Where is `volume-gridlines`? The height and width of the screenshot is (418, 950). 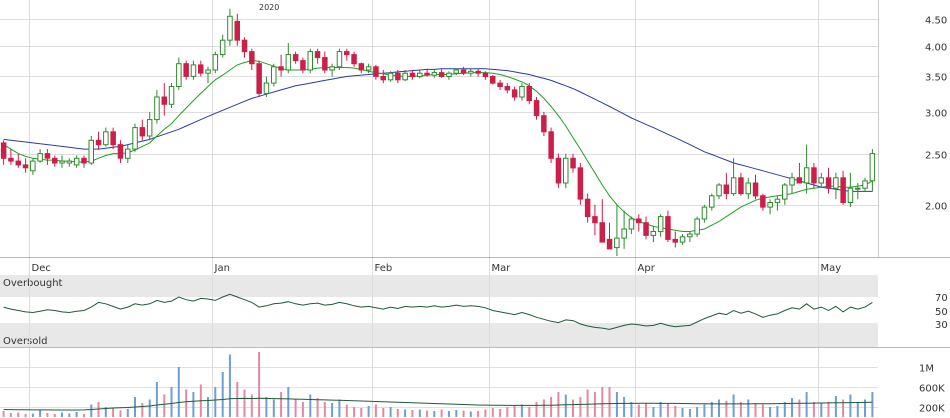
volume-gridlines is located at coordinates (439, 387).